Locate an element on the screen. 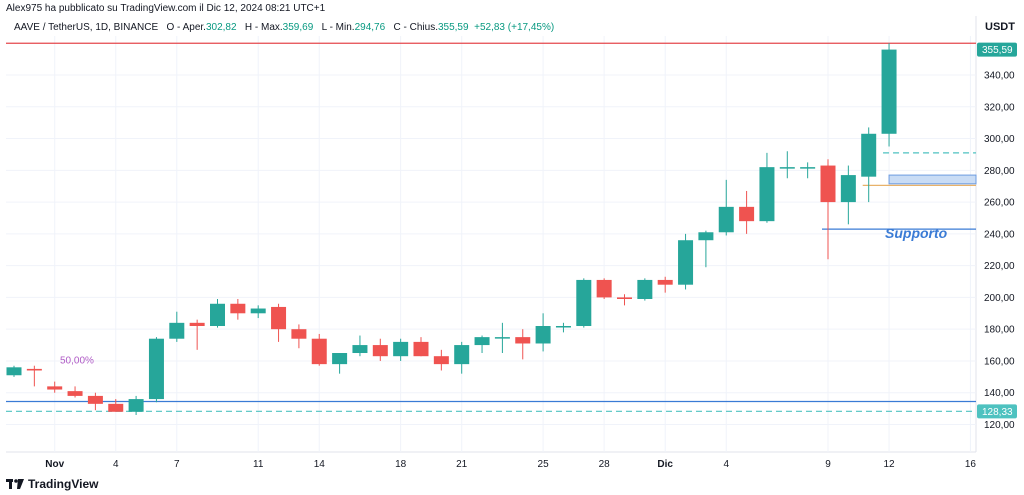 The image size is (1024, 495). x-tick-label: 18 is located at coordinates (401, 464).